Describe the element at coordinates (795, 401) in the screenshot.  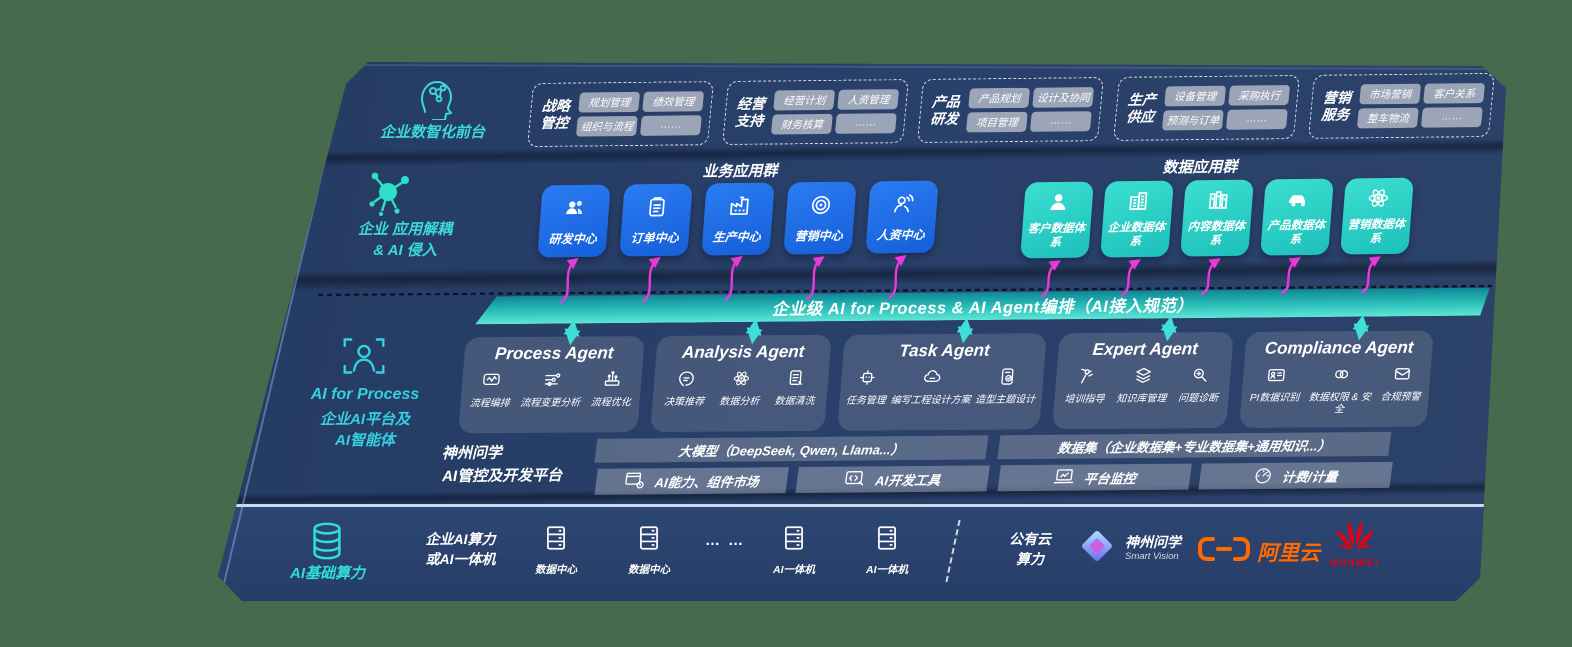
I see `agent-item-label: 数据清洗` at that location.